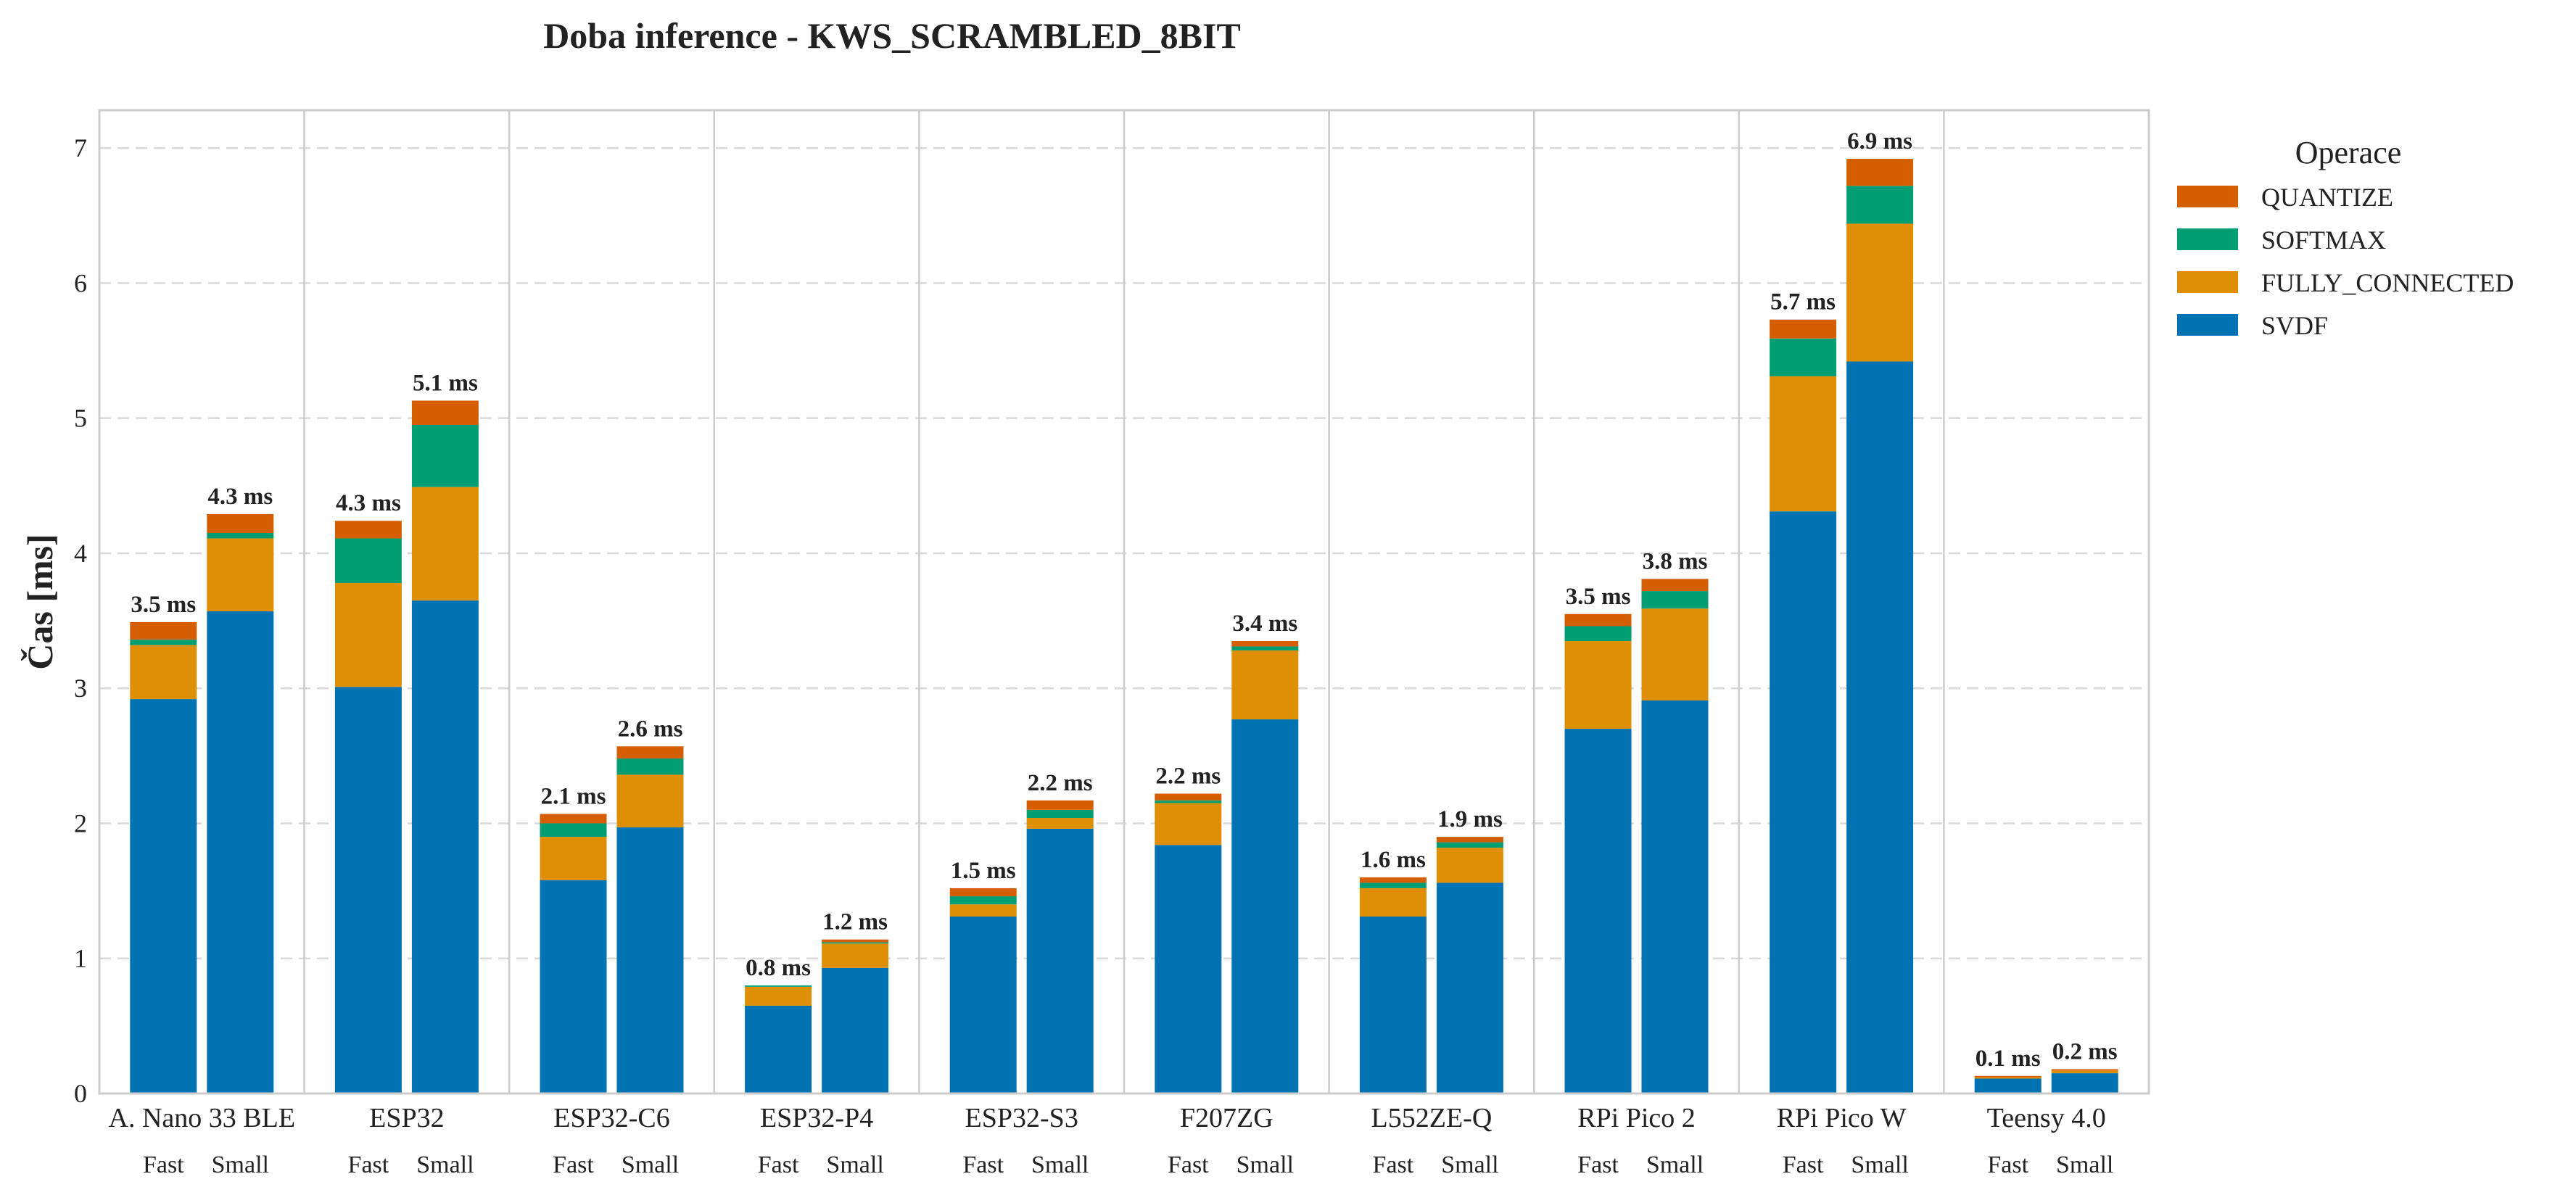  Describe the element at coordinates (892, 35) in the screenshot. I see `chart-title: Doba inference - KWS_SCRAMBLED_8BIT` at that location.